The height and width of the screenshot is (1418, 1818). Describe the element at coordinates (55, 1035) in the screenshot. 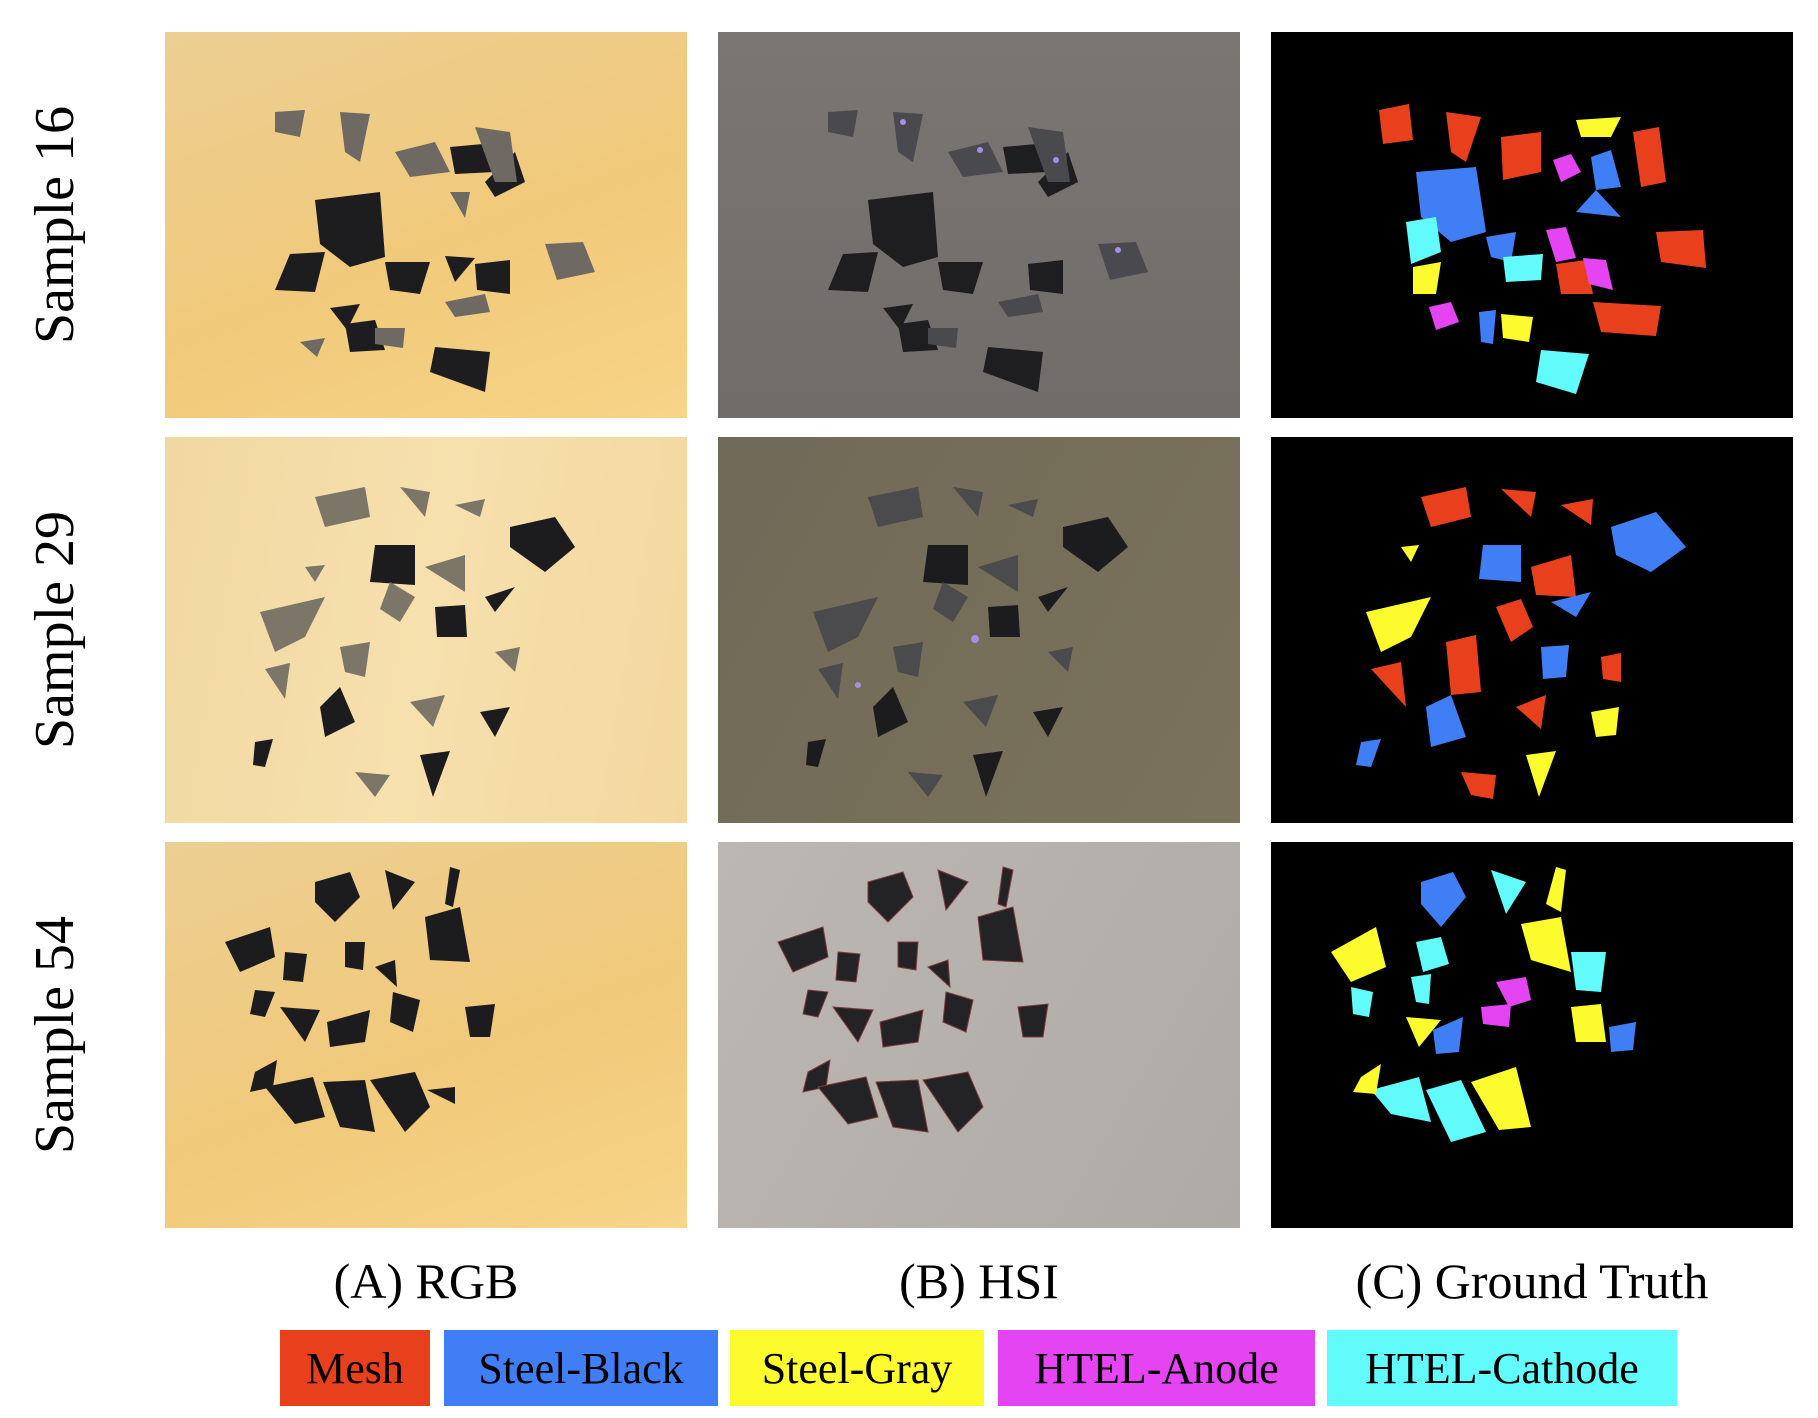

I see `row-label-sample-54: Sample 54` at that location.